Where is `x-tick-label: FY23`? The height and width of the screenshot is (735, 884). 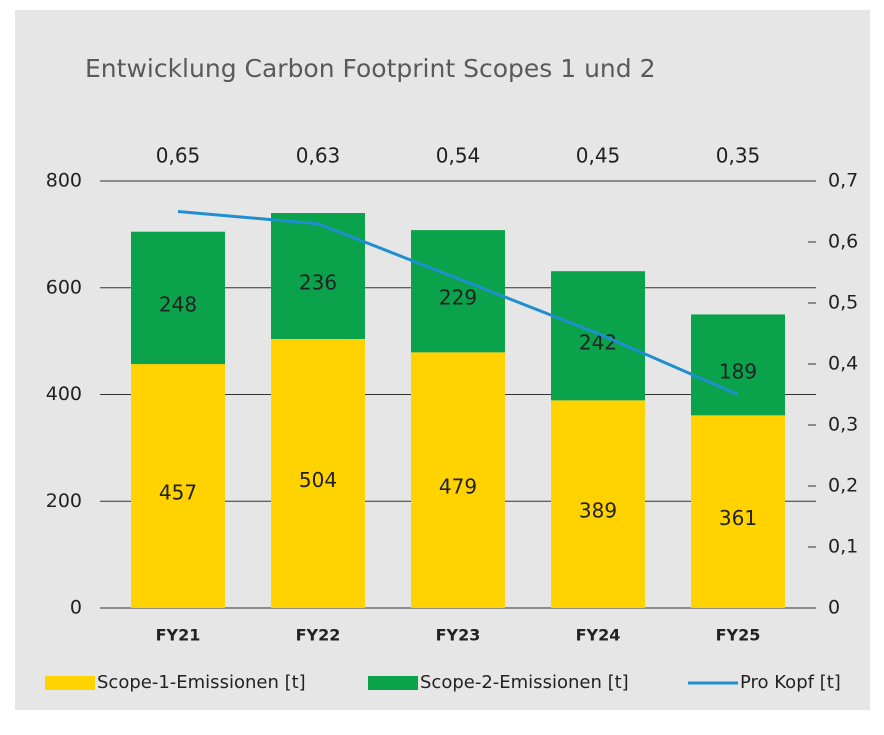 x-tick-label: FY23 is located at coordinates (458, 635).